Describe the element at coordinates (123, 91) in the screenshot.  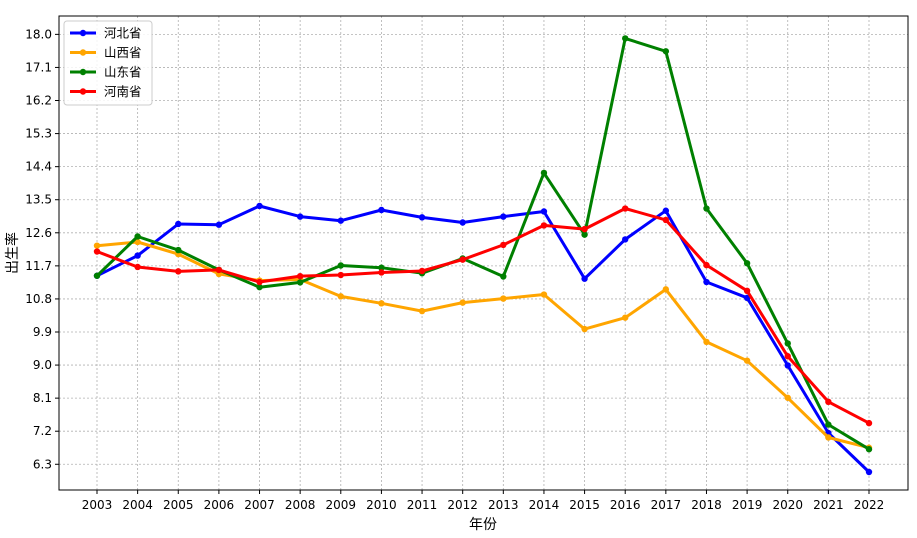
I see `legend-label: 河南省` at that location.